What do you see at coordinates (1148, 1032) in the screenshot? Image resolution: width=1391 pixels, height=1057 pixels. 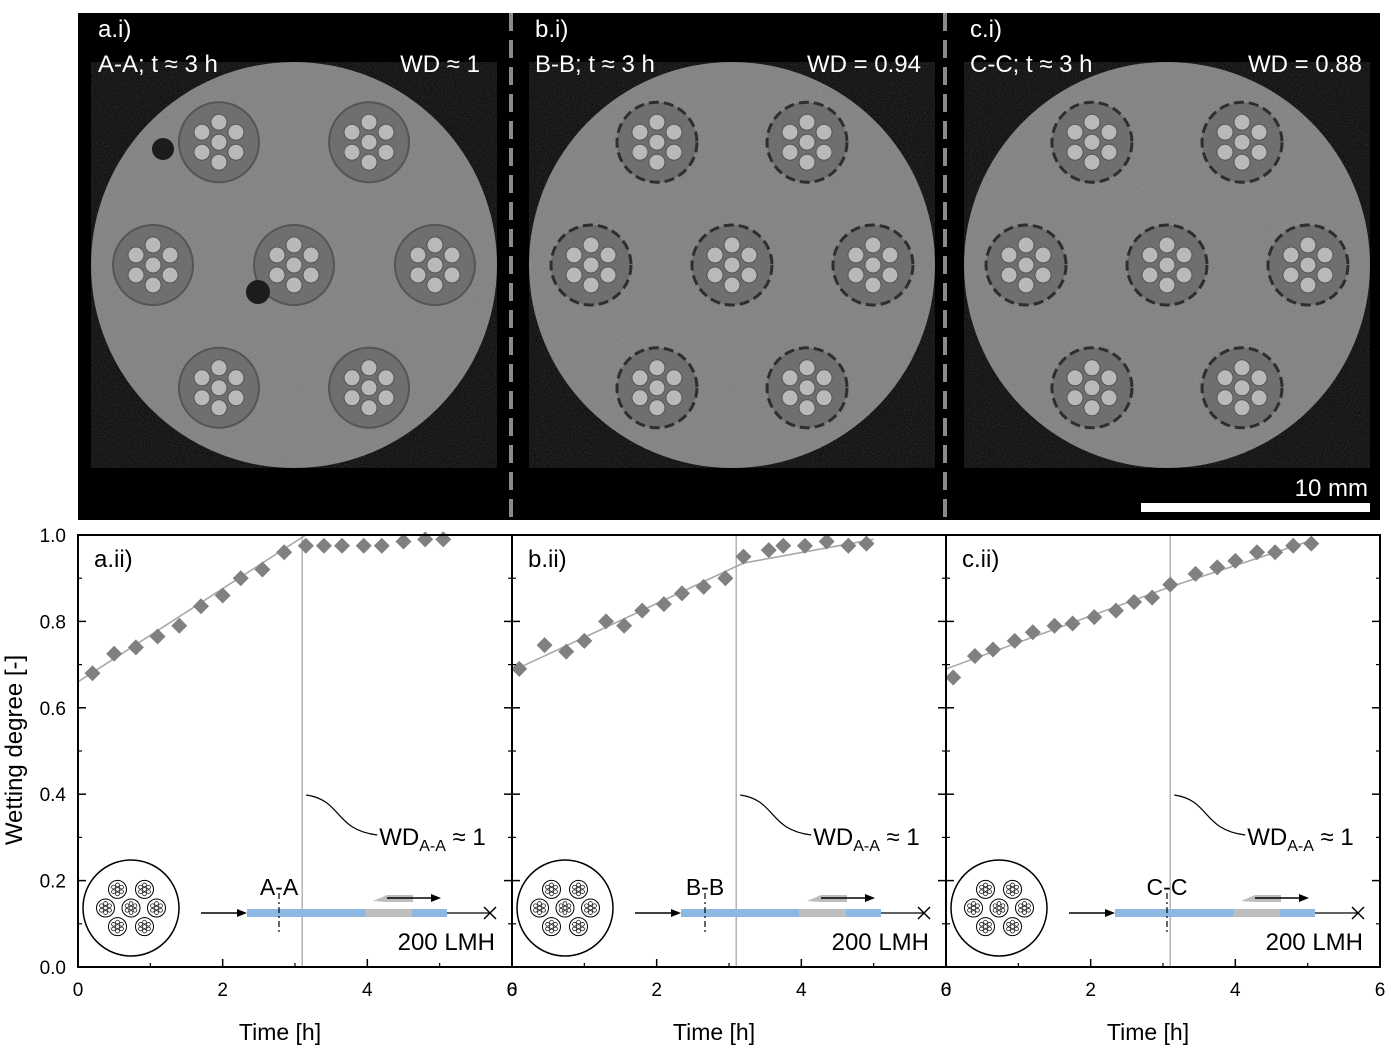 I see `x-axis-label: Time [h]` at bounding box center [1148, 1032].